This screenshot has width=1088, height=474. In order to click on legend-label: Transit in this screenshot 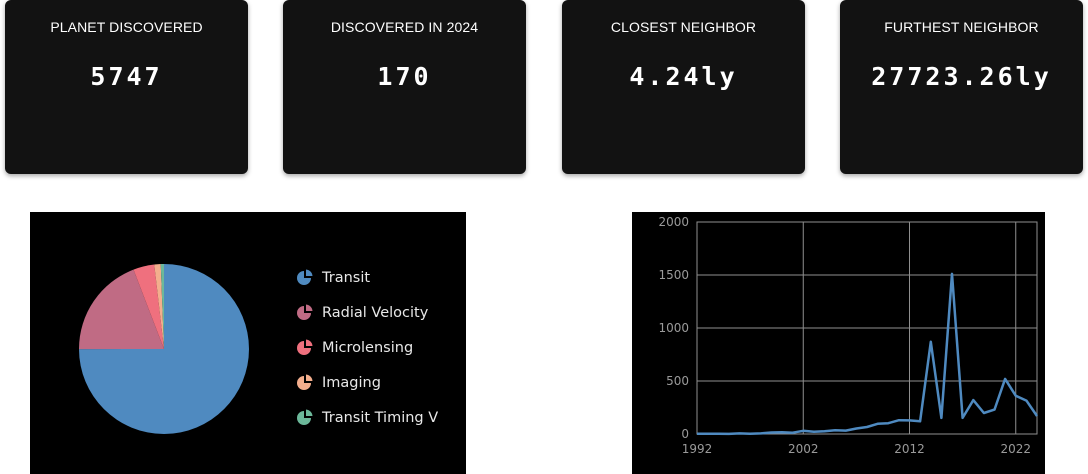, I will do `click(346, 277)`.